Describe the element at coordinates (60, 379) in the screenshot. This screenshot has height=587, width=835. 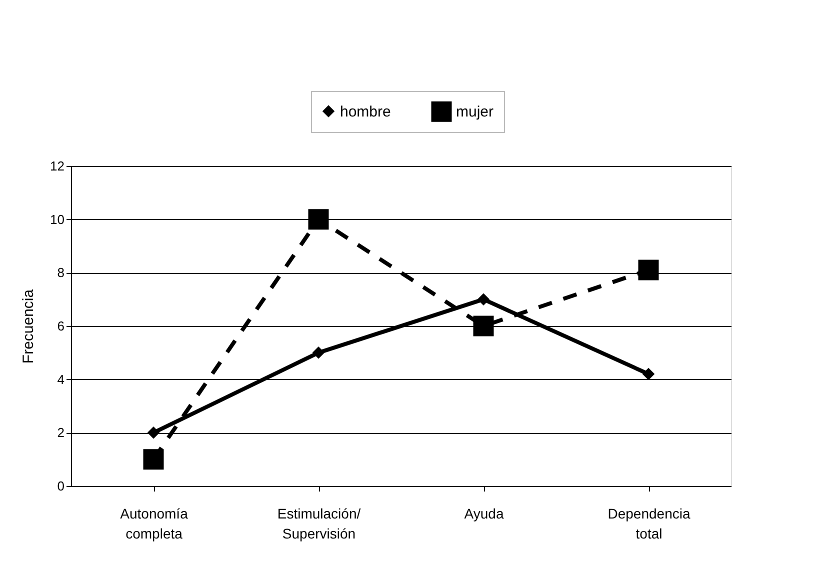
I see `y-tick-label: 4` at that location.